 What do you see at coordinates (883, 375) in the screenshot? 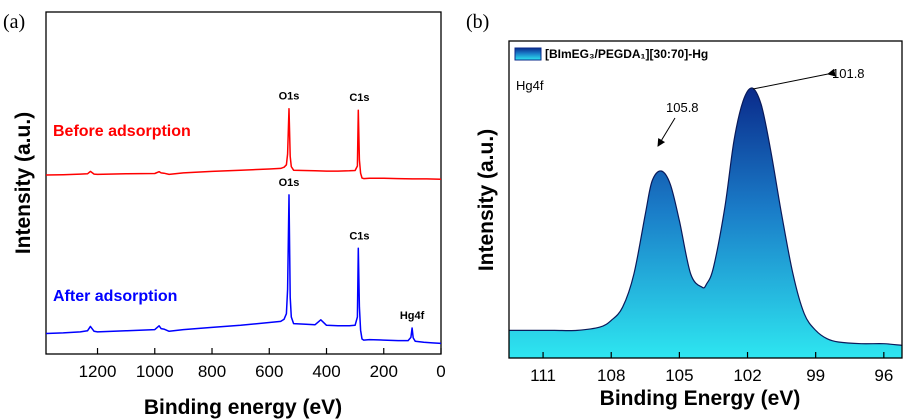
I see `x-tick-label-b-96: 96` at bounding box center [883, 375].